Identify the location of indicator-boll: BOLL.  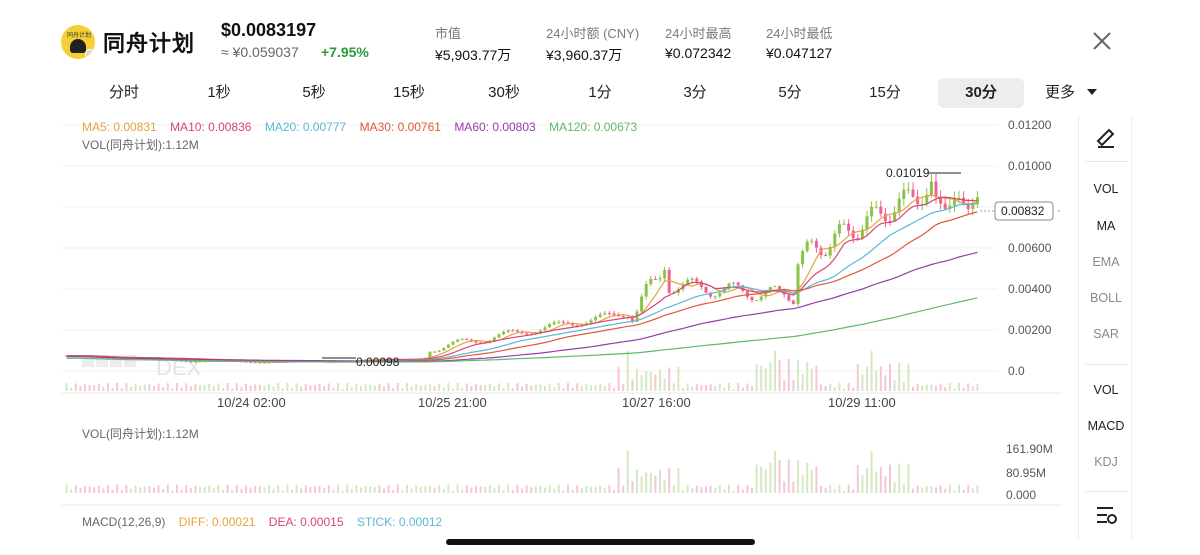
(1106, 298).